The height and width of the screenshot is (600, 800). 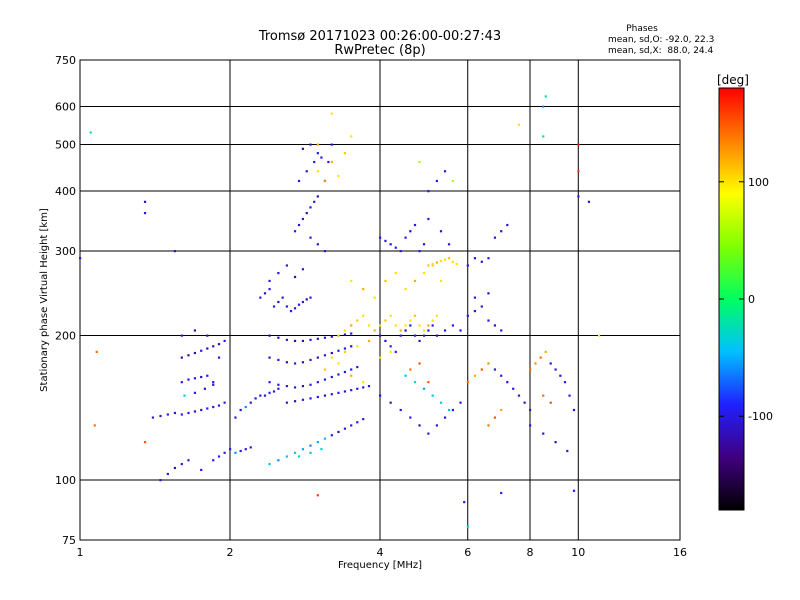 What do you see at coordinates (380, 565) in the screenshot?
I see `x-axis-label: Frequency [MHz]` at bounding box center [380, 565].